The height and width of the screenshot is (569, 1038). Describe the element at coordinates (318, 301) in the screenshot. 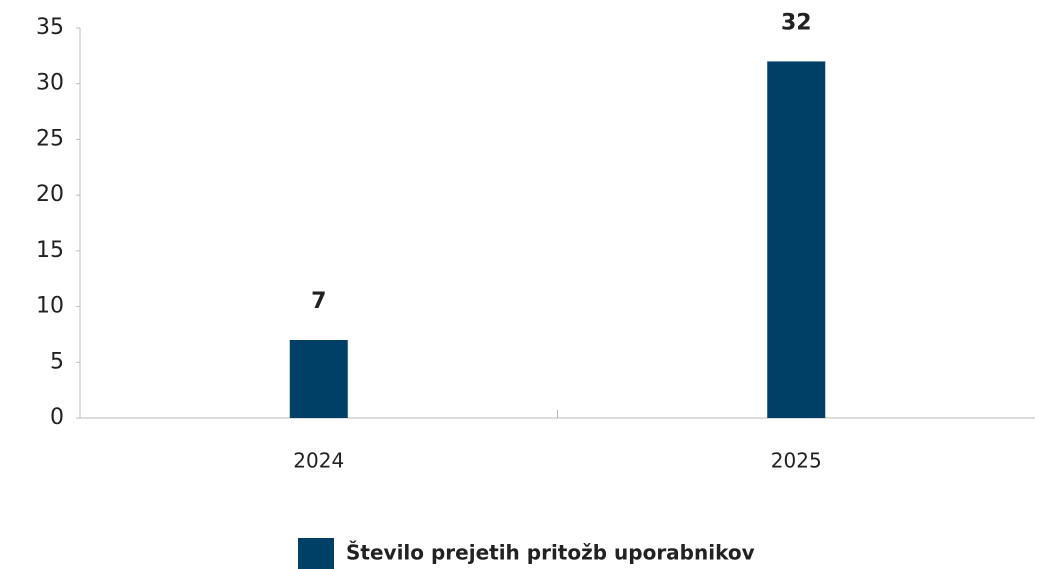

I see `value-label: 7` at that location.